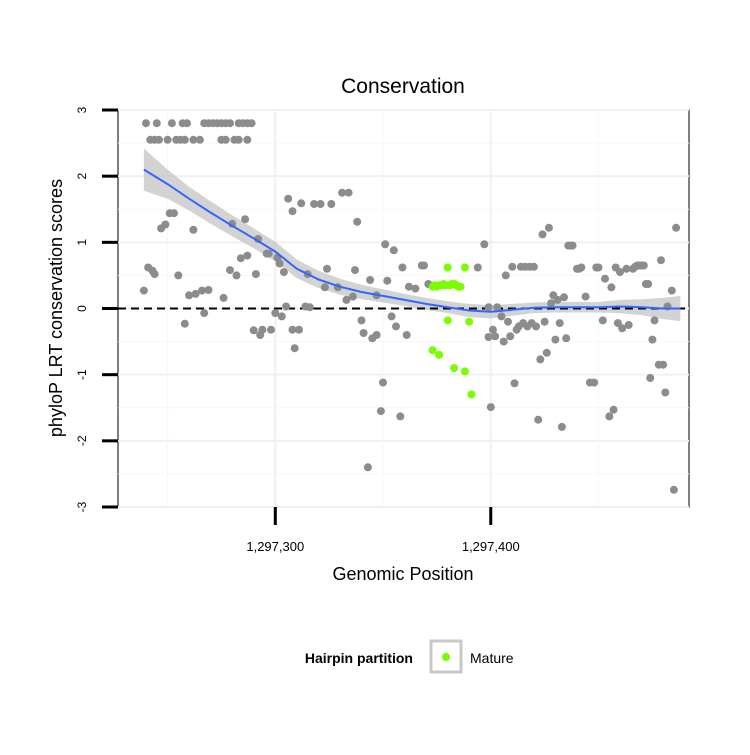 The width and height of the screenshot is (750, 755). I want to click on legend: Hairpin partition Mature, so click(409, 656).